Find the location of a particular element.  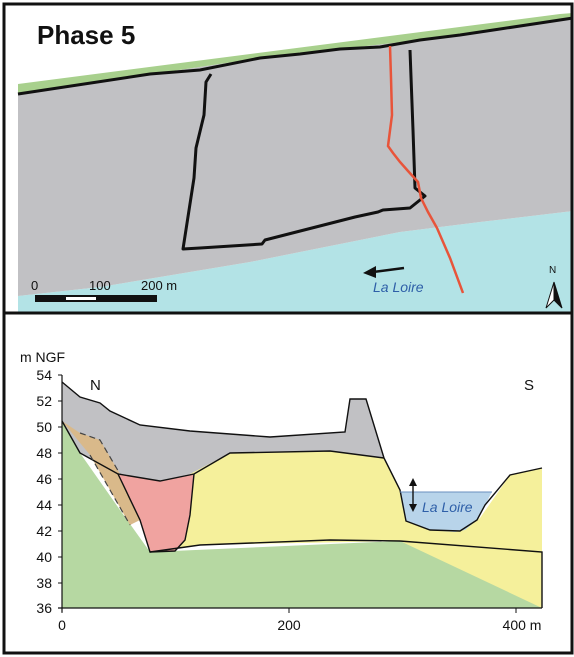

scale-bar: 0 100 200 m is located at coordinates (104, 290).